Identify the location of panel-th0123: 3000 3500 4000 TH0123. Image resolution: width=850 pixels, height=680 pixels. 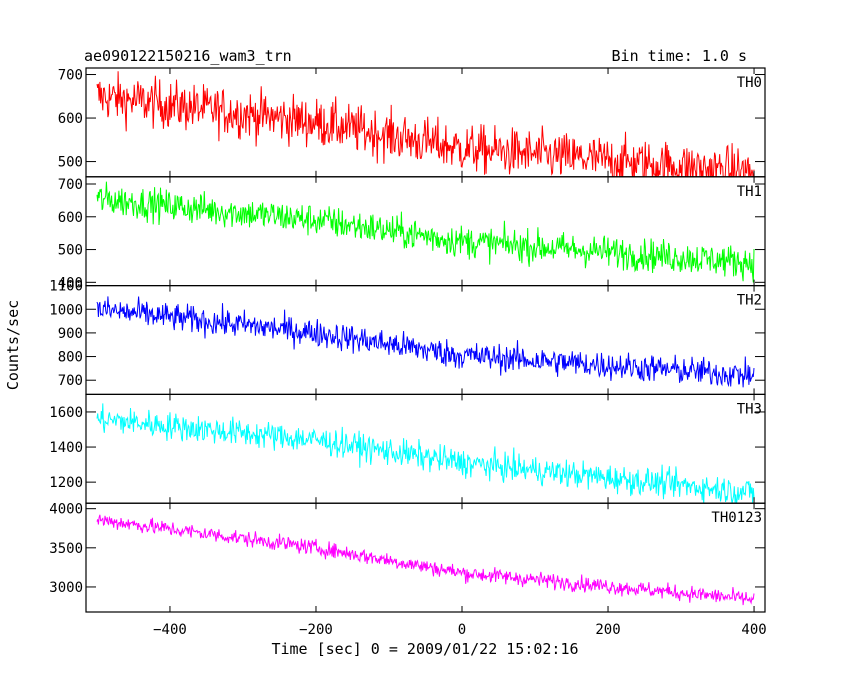
(407, 557).